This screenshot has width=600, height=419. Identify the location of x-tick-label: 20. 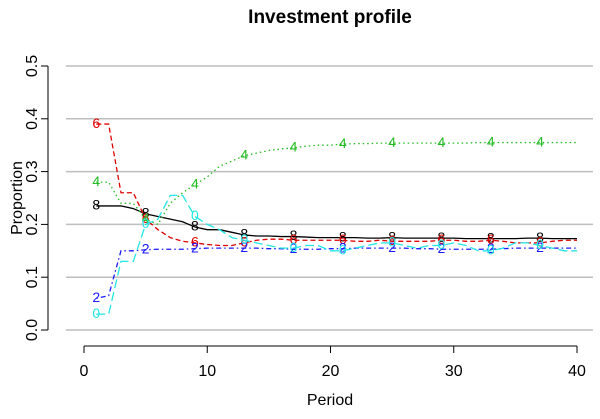
(331, 371).